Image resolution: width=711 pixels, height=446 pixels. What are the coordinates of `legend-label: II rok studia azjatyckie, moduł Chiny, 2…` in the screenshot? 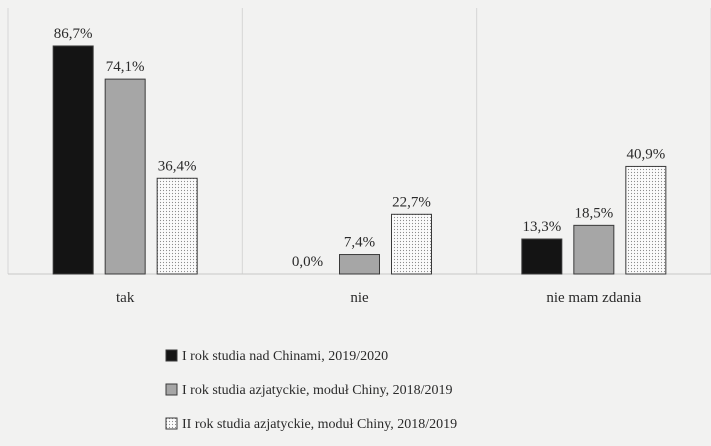 It's located at (319, 424).